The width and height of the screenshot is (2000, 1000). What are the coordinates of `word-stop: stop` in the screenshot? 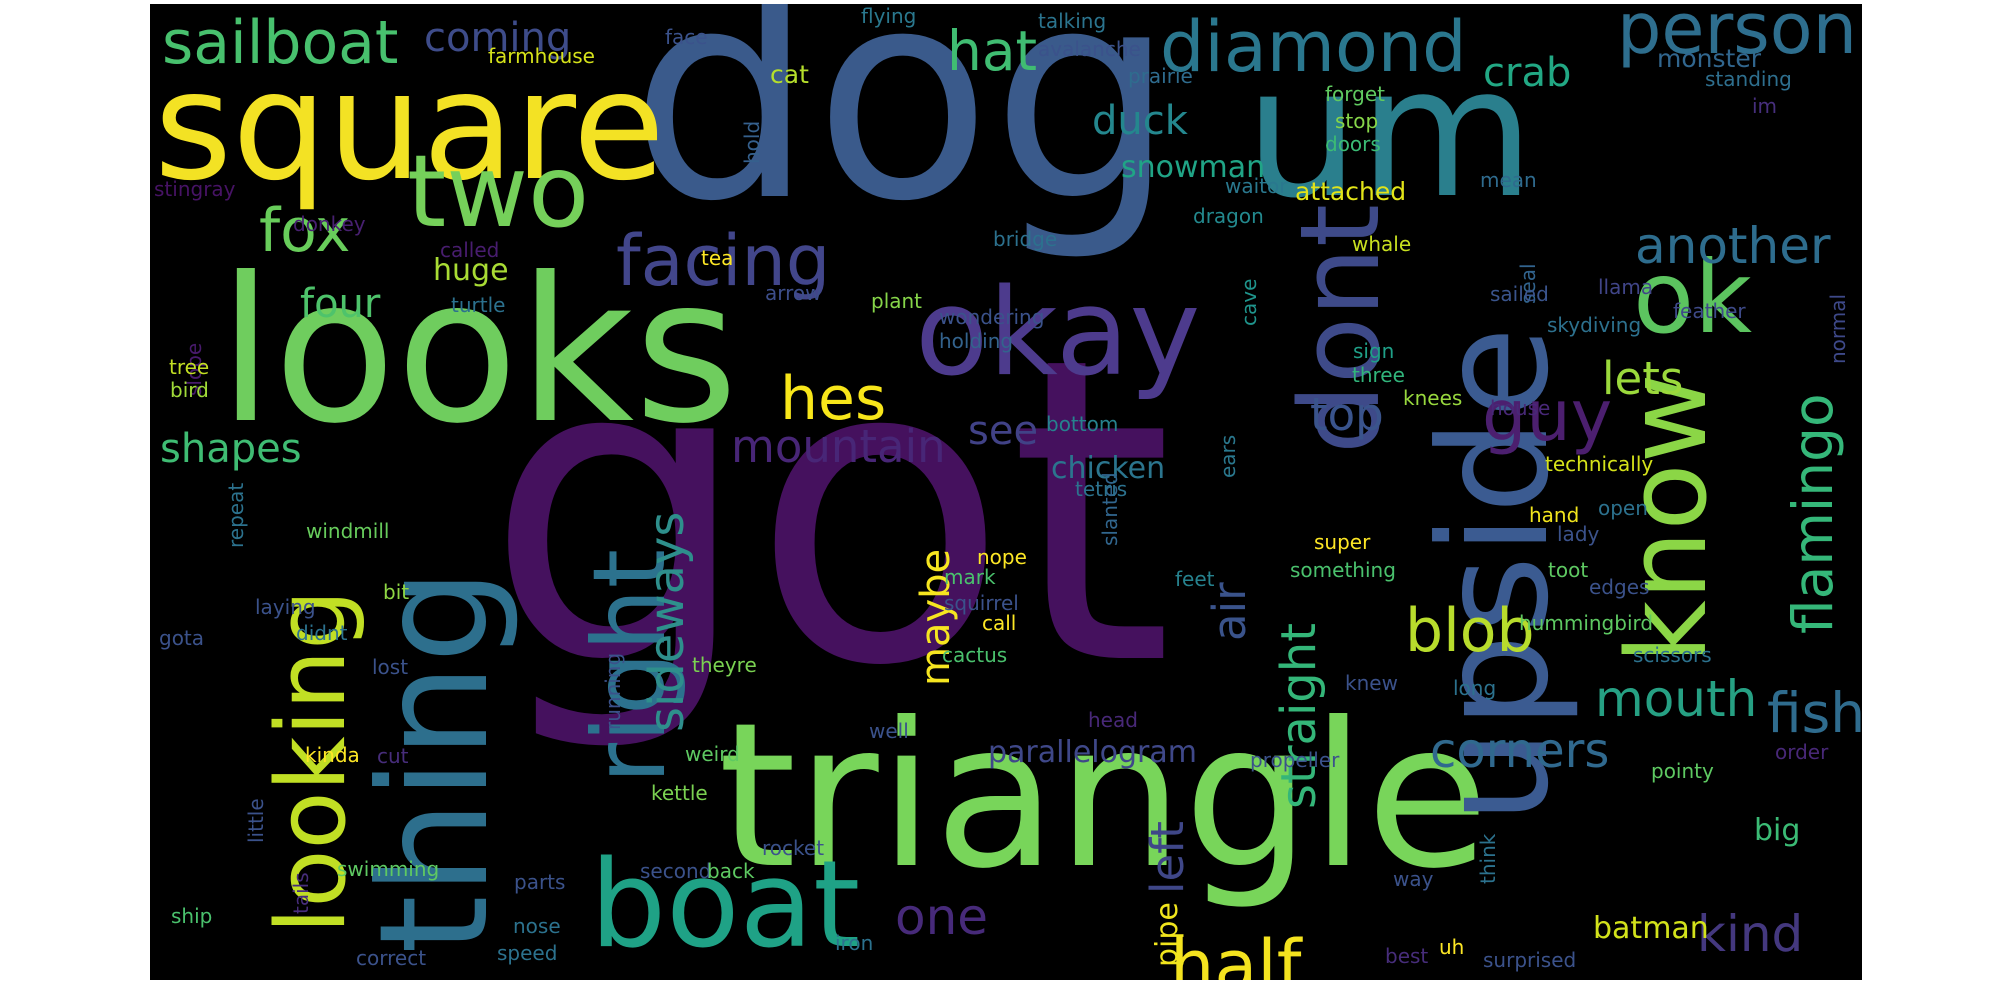 It's located at (1357, 121).